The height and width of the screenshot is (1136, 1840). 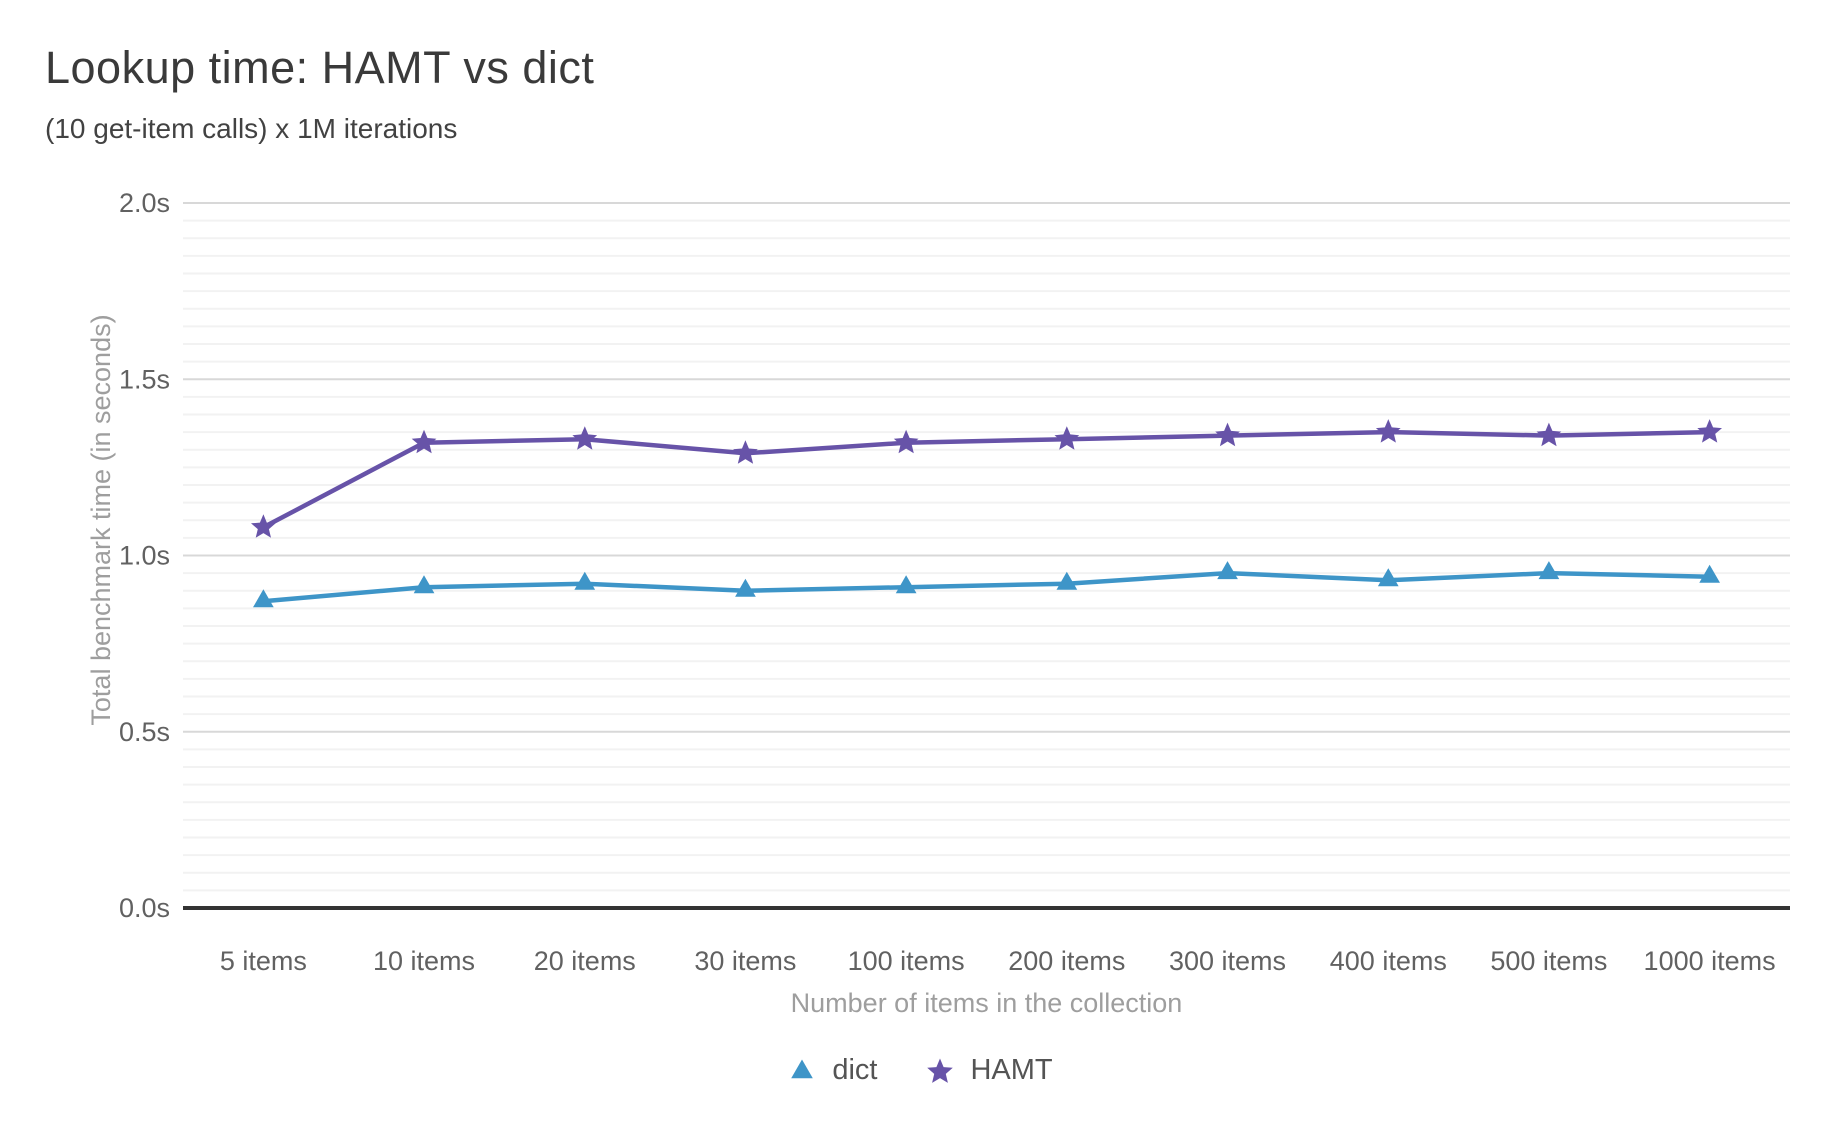 I want to click on series-hamt-line, so click(x=986, y=479).